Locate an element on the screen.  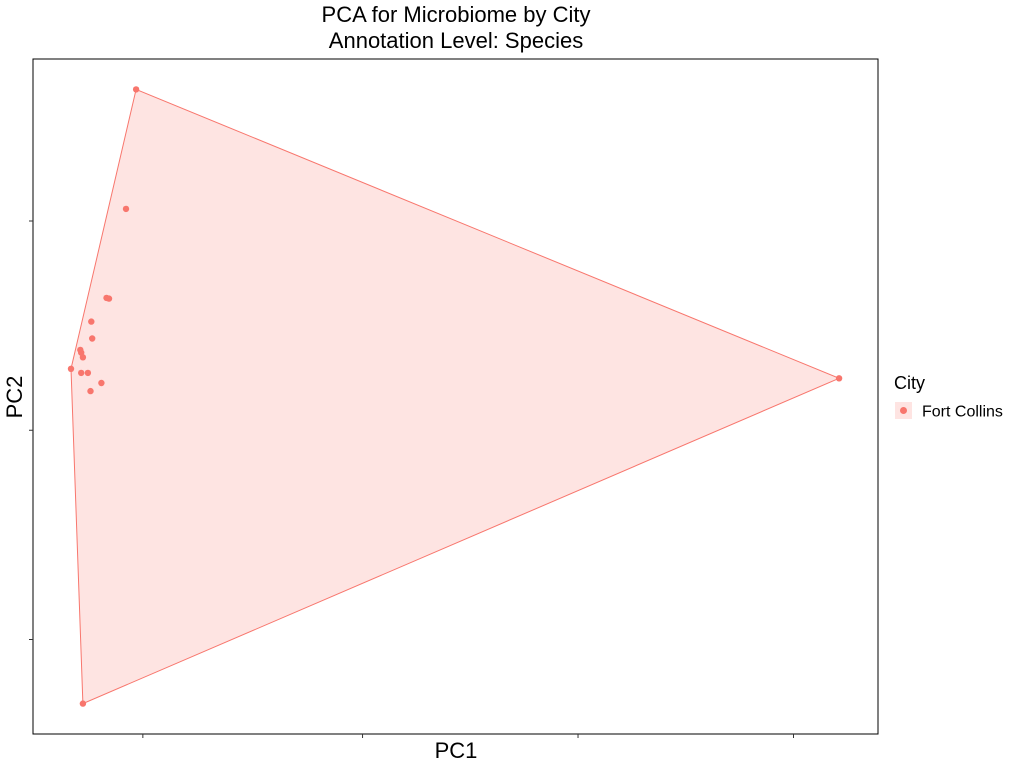
x-axis-title: PC1 is located at coordinates (456, 750).